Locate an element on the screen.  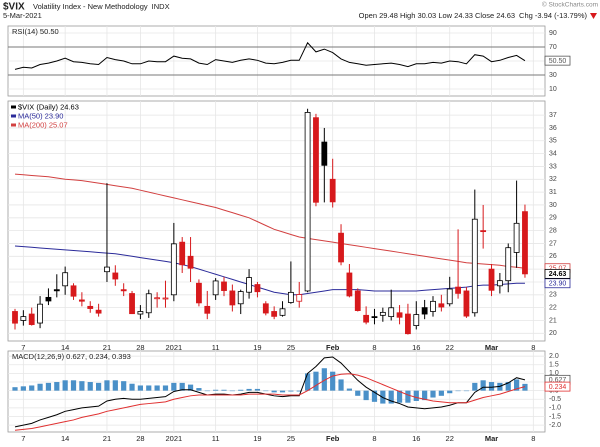
y-tick-label: 2.0 is located at coordinates (554, 356).